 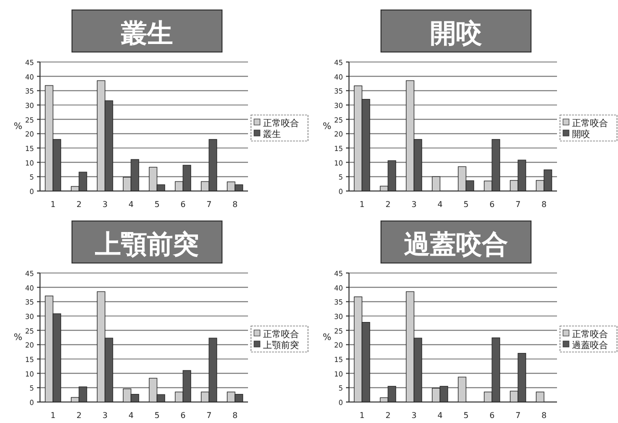 I want to click on chart-title: 開咬, so click(x=456, y=34).